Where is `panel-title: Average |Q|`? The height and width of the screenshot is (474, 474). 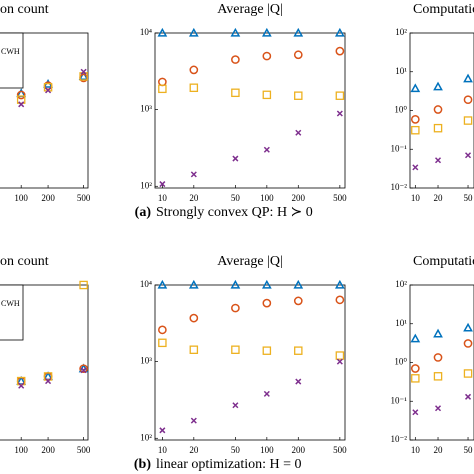
panel-title: Average |Q| is located at coordinates (250, 261).